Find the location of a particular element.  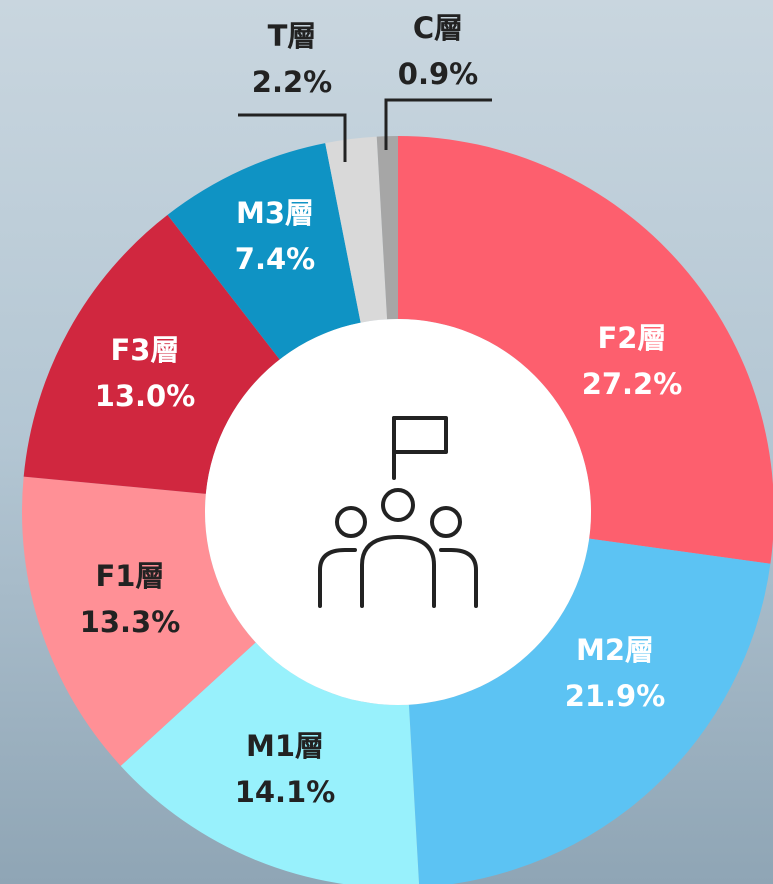

slice-label: C層 is located at coordinates (438, 28).